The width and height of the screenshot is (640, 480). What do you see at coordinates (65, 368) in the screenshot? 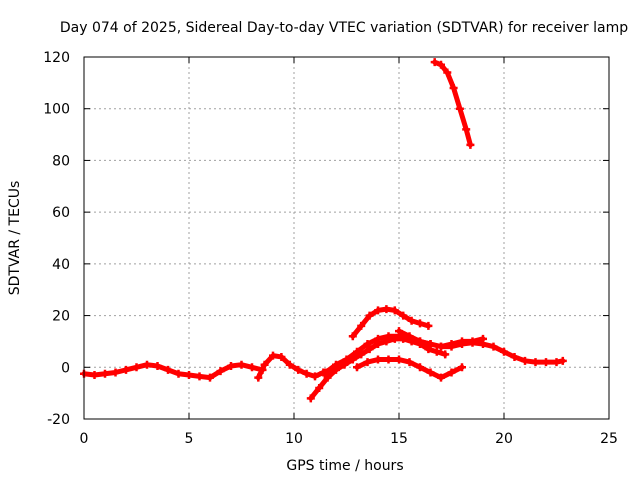
I see `y-tick-label: 0` at bounding box center [65, 368].